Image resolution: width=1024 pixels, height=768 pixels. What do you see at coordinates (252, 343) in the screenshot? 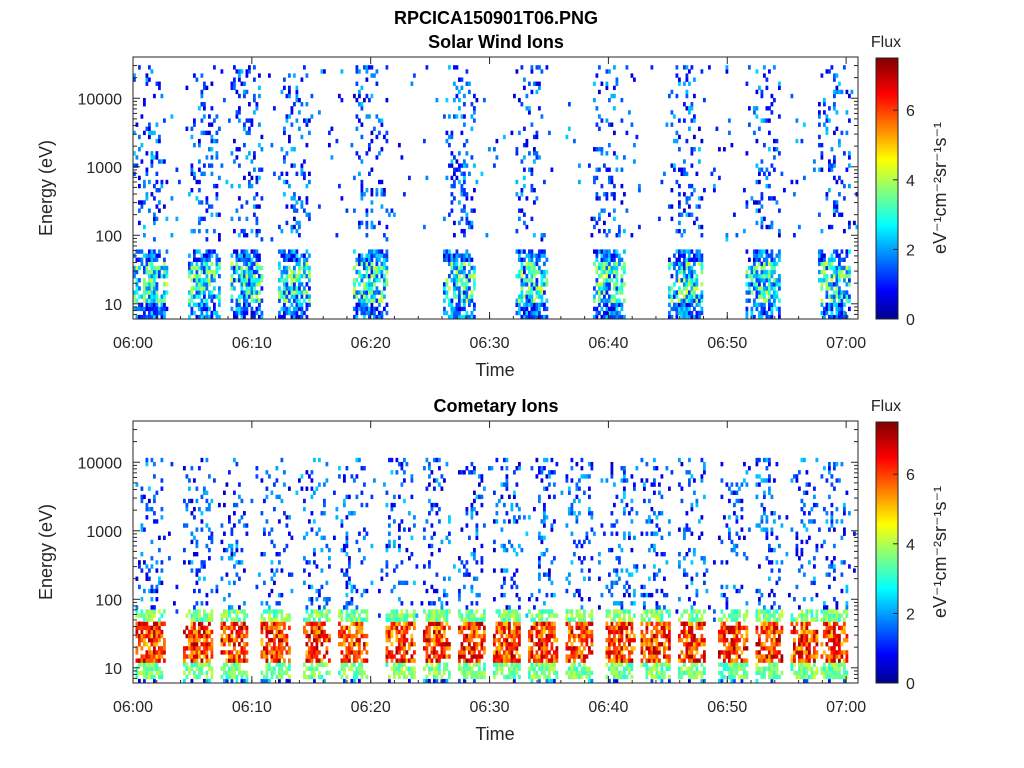
I see `x-tick-label: 06:10` at bounding box center [252, 343].